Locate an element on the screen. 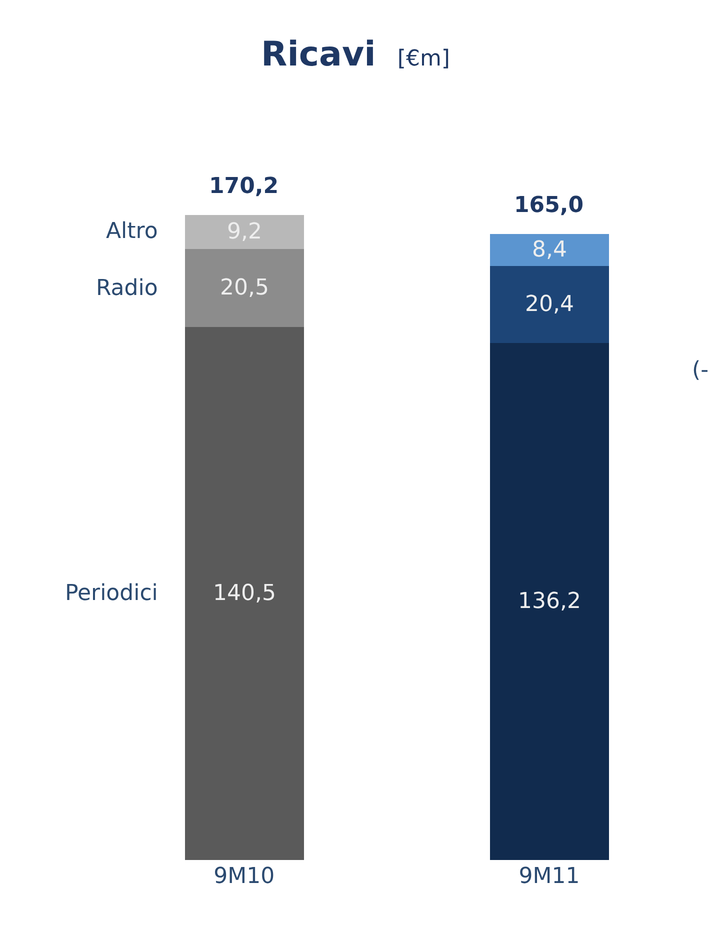  data-label: 136,2 is located at coordinates (549, 601).